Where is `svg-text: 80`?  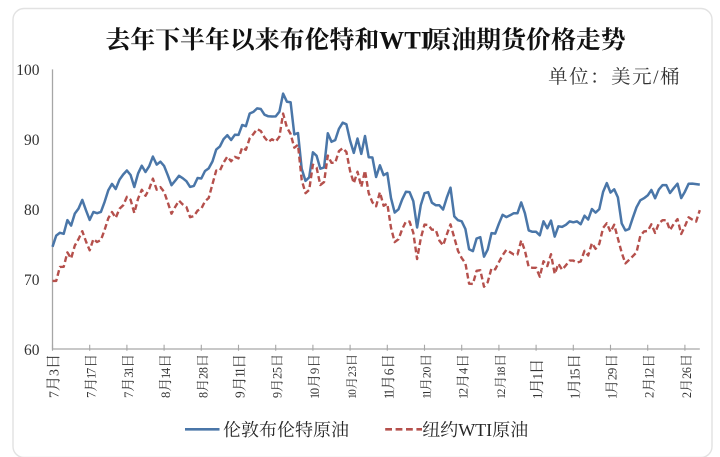 svg-text: 80 is located at coordinates (32, 210).